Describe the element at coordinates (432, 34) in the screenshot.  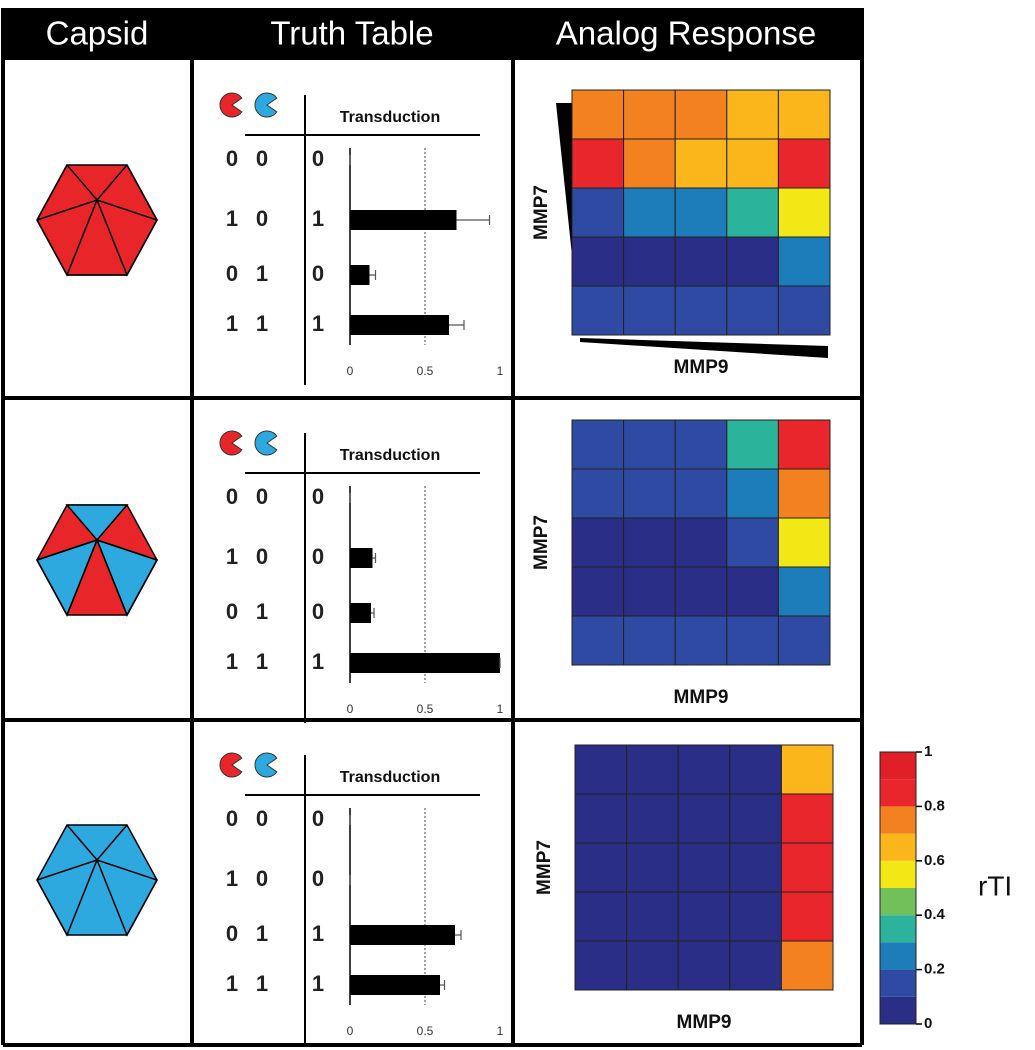
I see `header-bar` at that location.